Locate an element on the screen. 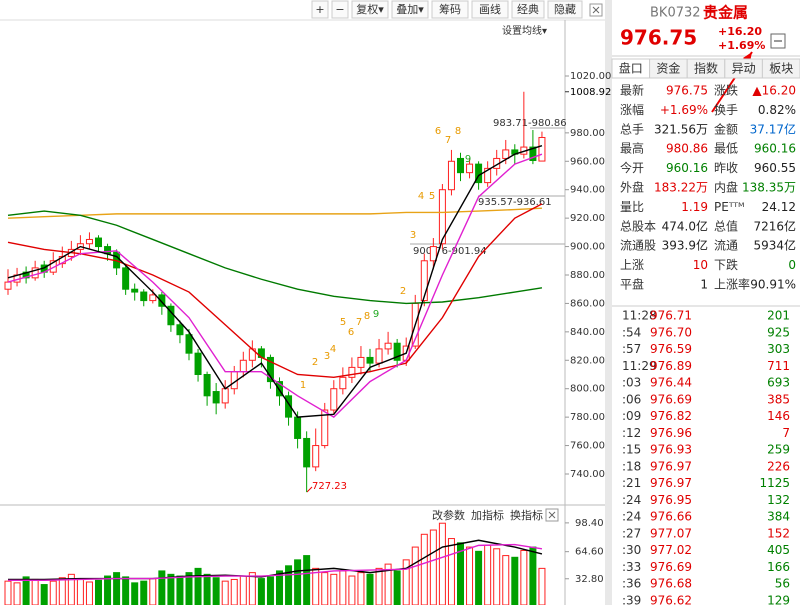 This screenshot has width=800, height=605. indicator-button: 改参数 is located at coordinates (448, 515).